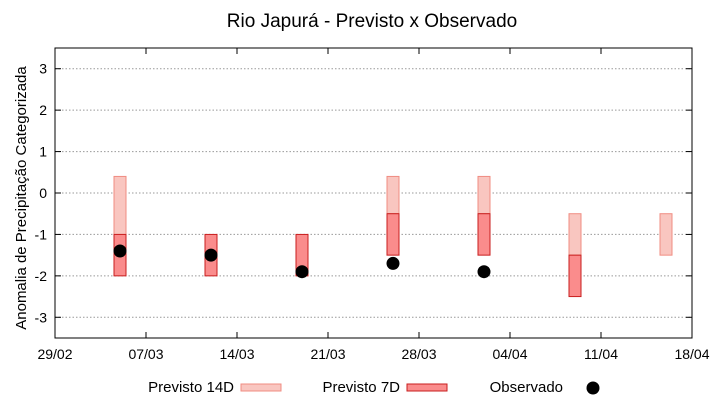 The width and height of the screenshot is (720, 405). I want to click on y-tick-label: 3, so click(43, 69).